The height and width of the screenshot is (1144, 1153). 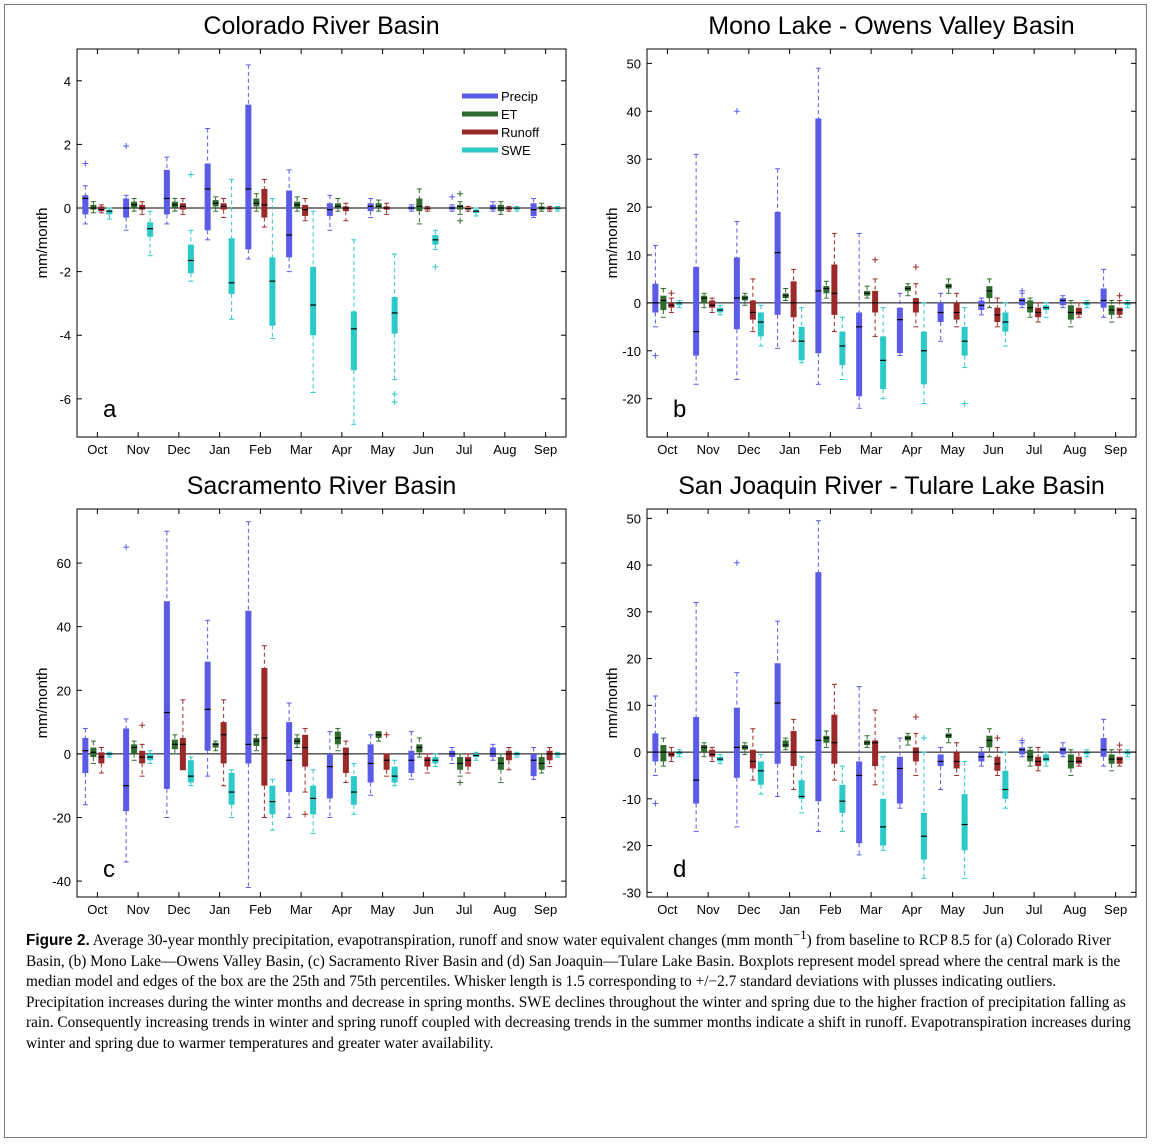 What do you see at coordinates (423, 449) in the screenshot?
I see `x-tick-label: Jun` at bounding box center [423, 449].